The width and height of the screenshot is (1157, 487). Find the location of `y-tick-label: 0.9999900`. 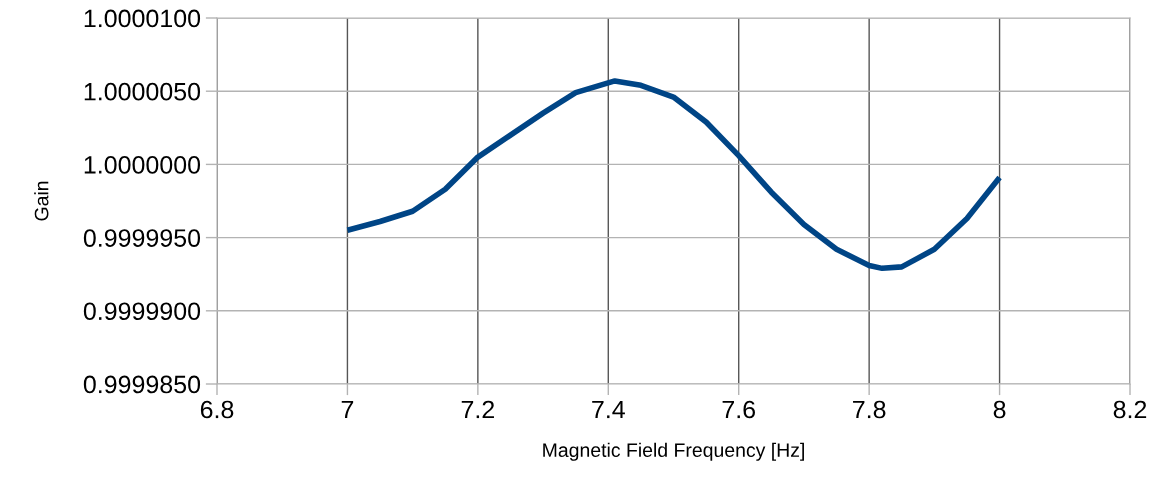

y-tick-label: 0.9999900 is located at coordinates (142, 311).